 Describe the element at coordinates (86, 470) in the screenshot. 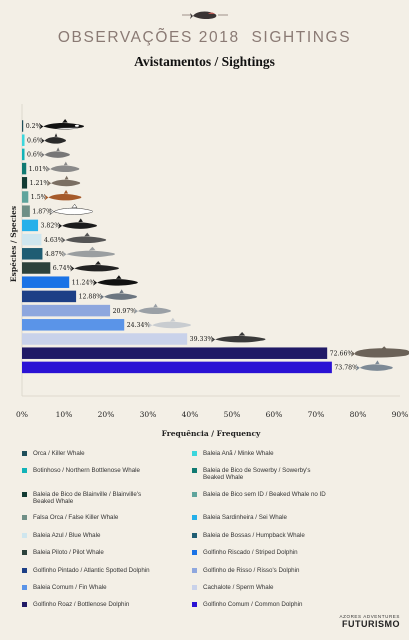

I see `legend-label-2: Botinhoso / Northern Bottlenose Whale` at that location.